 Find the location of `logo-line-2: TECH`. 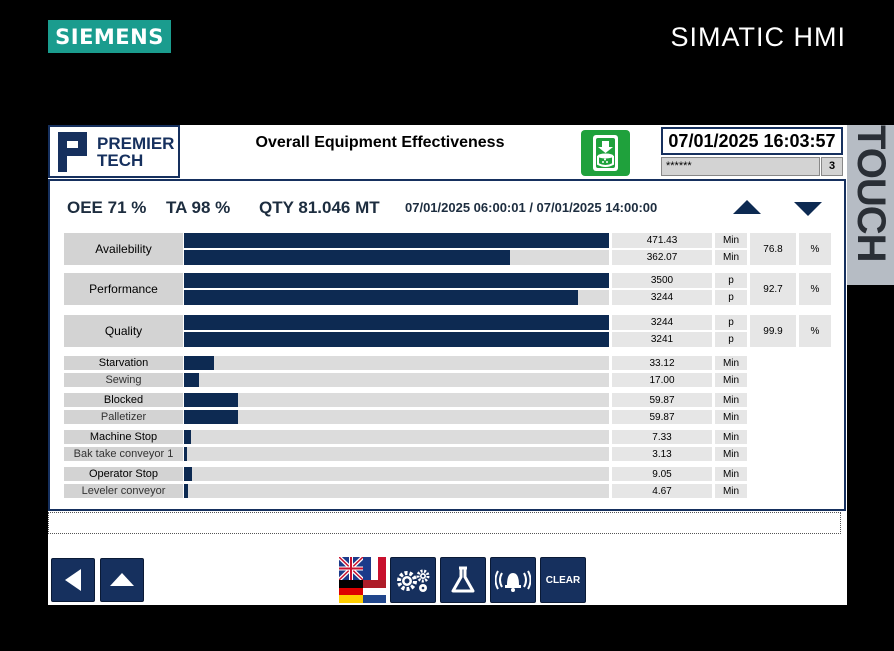

logo-line-2: TECH is located at coordinates (120, 160).